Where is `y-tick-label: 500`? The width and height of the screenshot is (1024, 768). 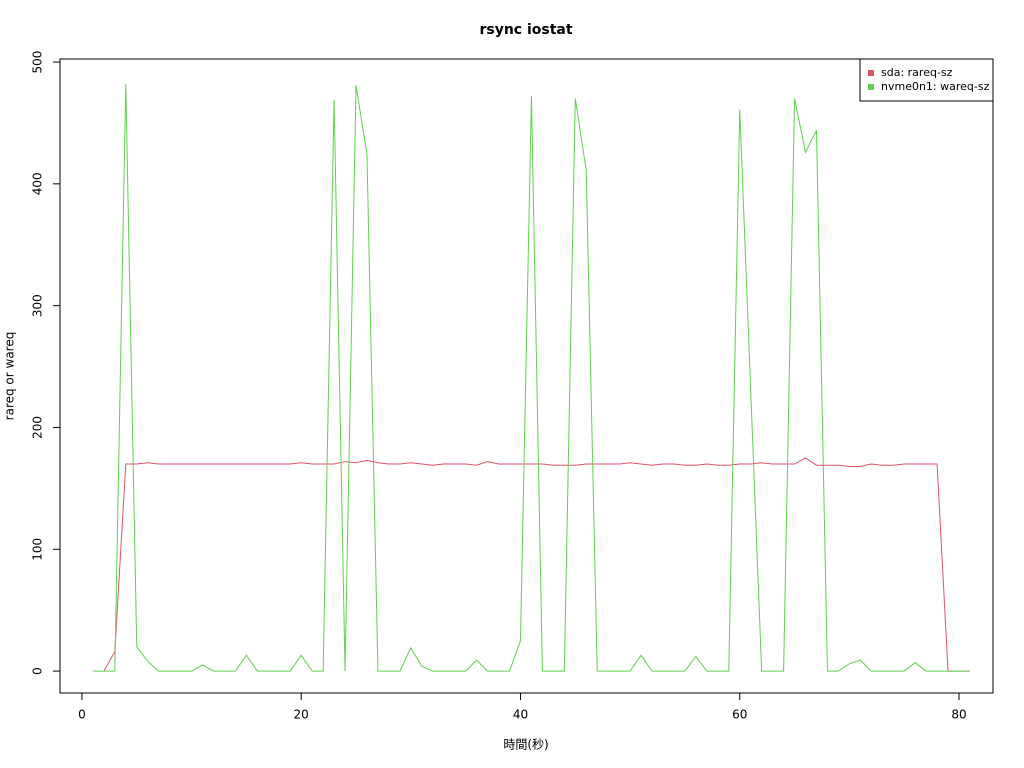
y-tick-label: 500 is located at coordinates (37, 62).